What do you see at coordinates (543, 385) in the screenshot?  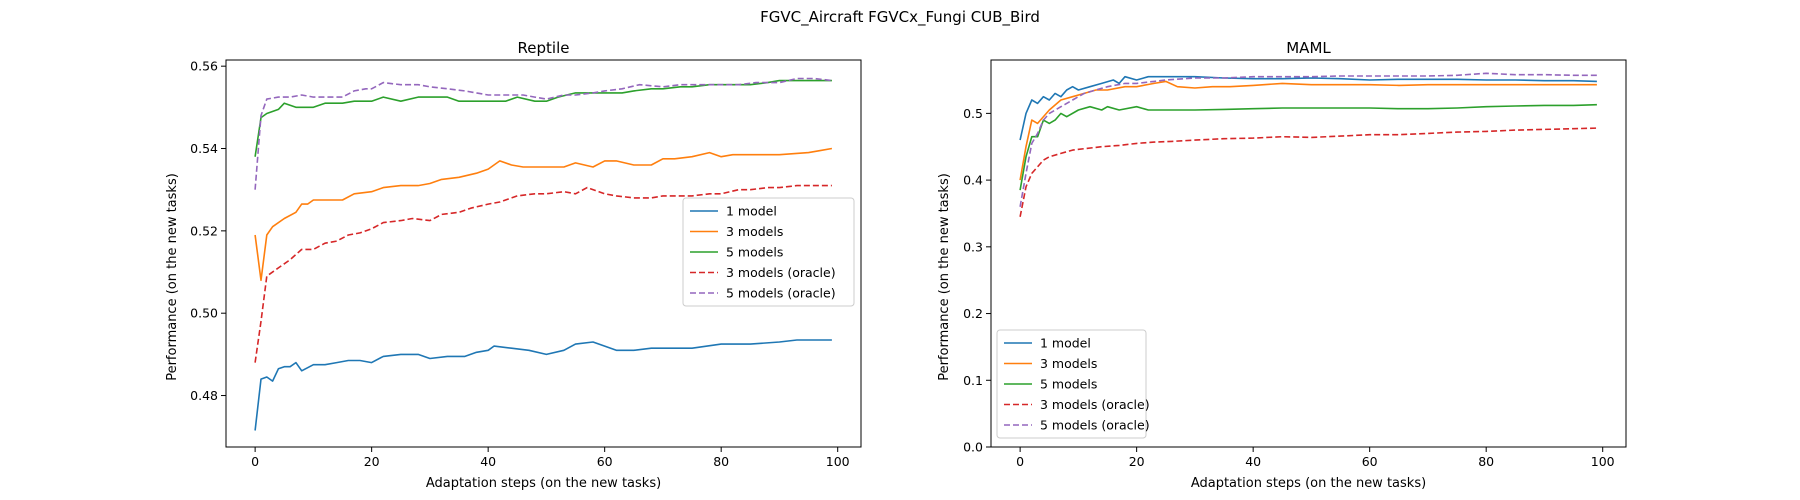 I see `reptile-series-1-model` at bounding box center [543, 385].